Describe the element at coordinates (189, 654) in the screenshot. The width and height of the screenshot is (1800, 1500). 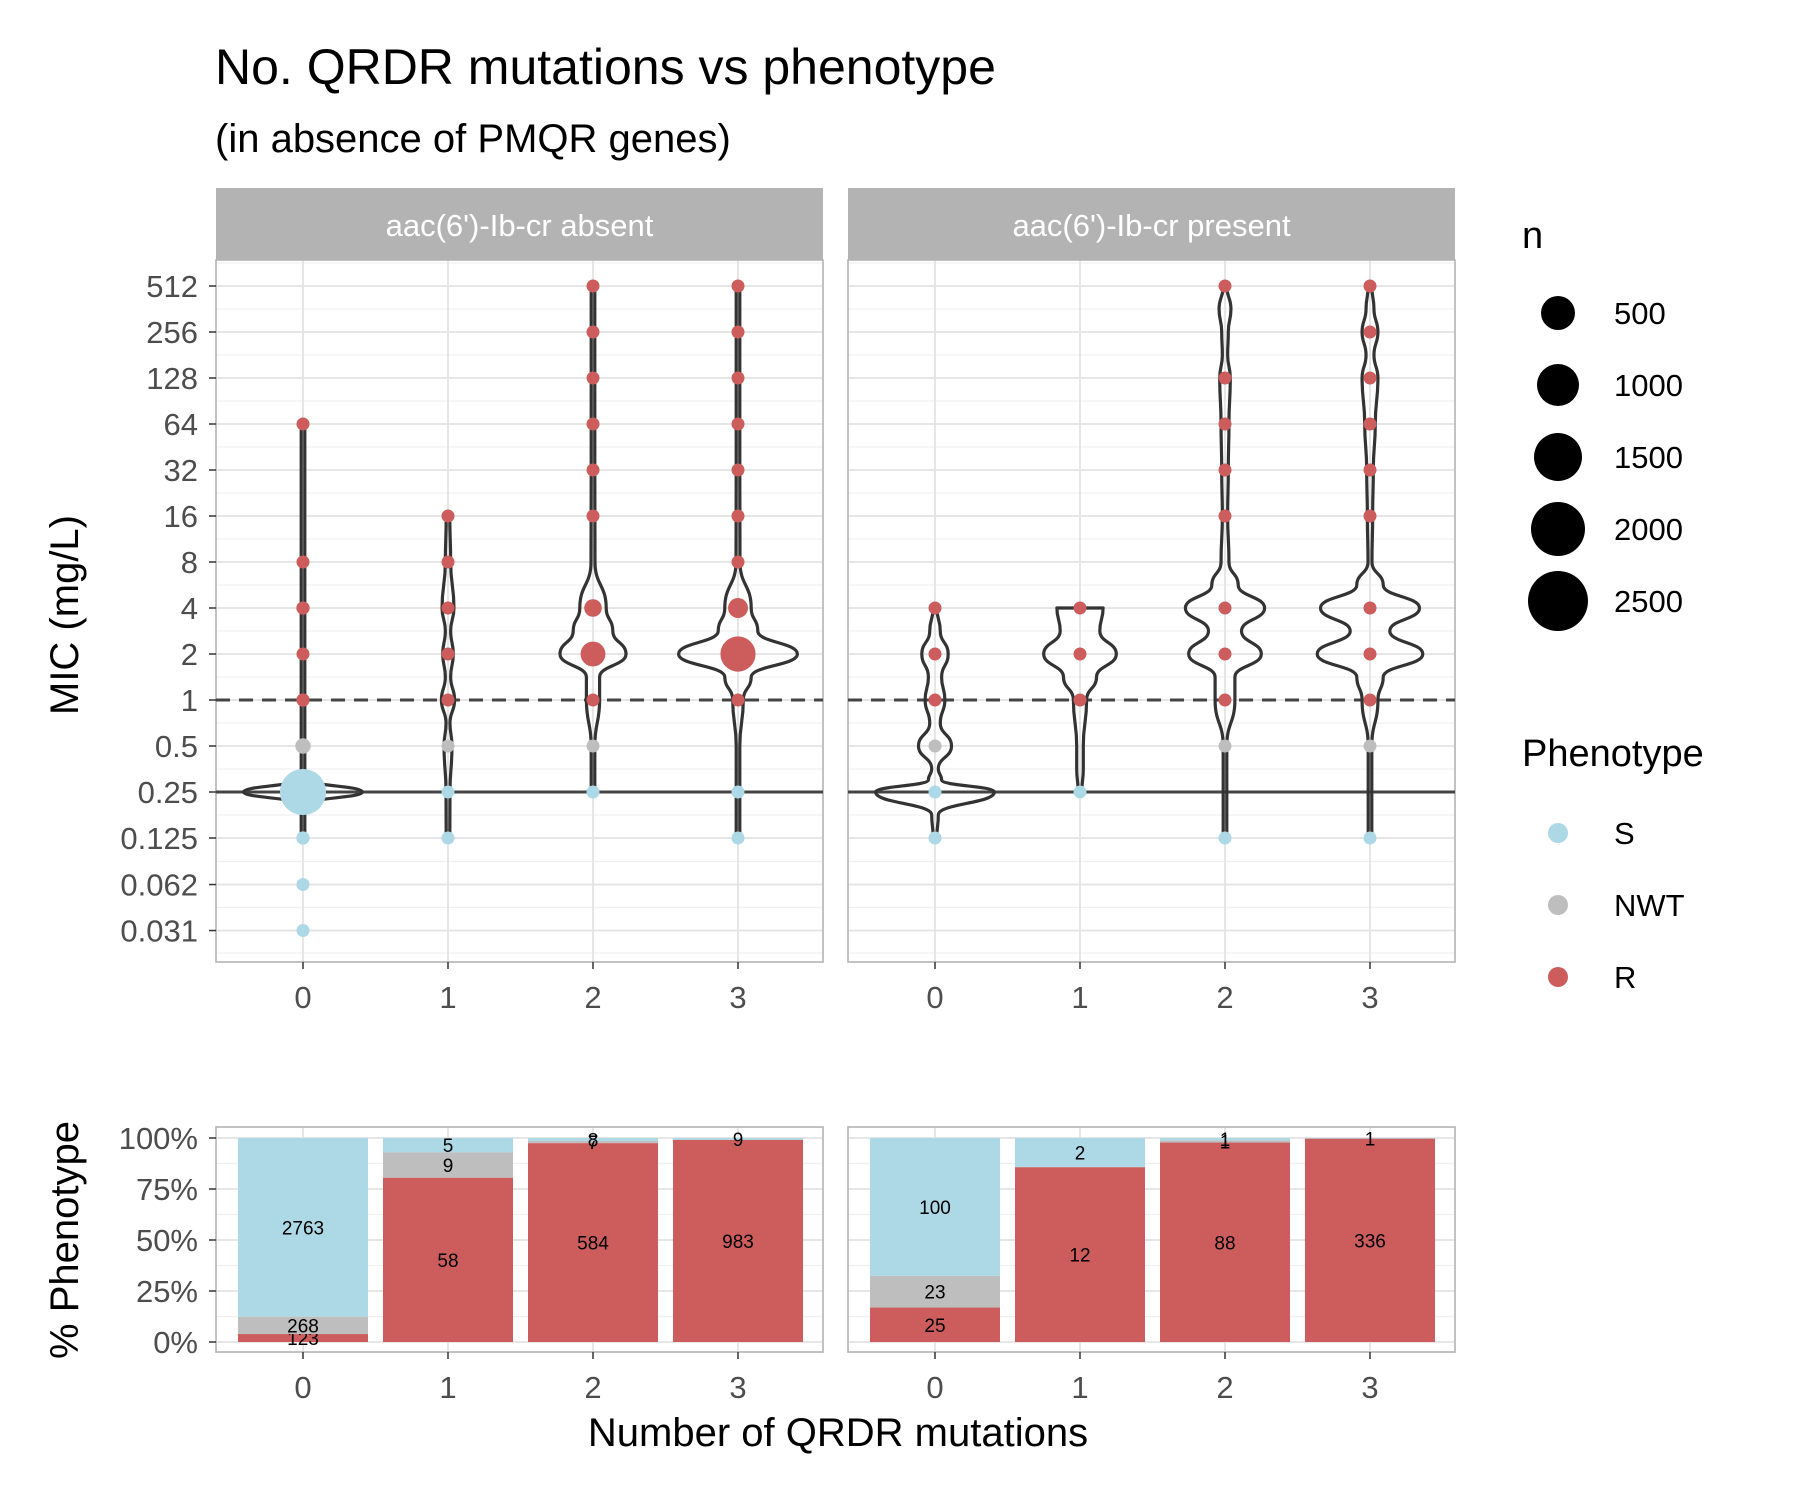
I see `y-tick-label: 2` at that location.